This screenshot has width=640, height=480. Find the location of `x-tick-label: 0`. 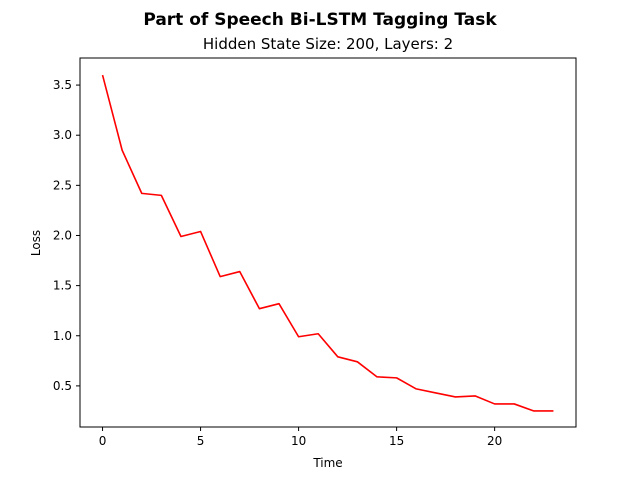

x-tick-label: 0 is located at coordinates (103, 441).